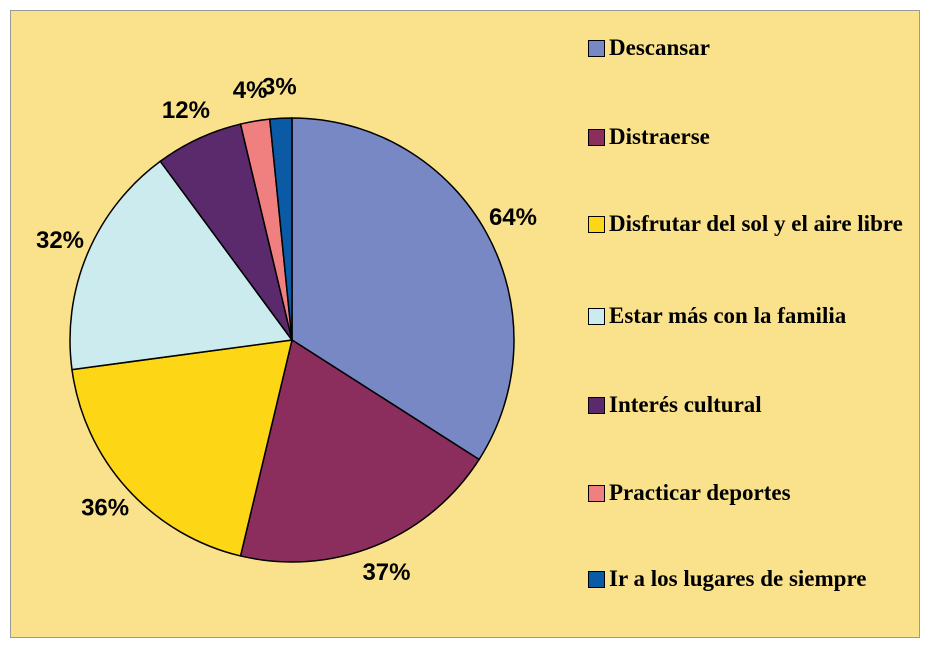 The image size is (930, 650). Describe the element at coordinates (513, 217) in the screenshot. I see `data-label: 64%` at that location.